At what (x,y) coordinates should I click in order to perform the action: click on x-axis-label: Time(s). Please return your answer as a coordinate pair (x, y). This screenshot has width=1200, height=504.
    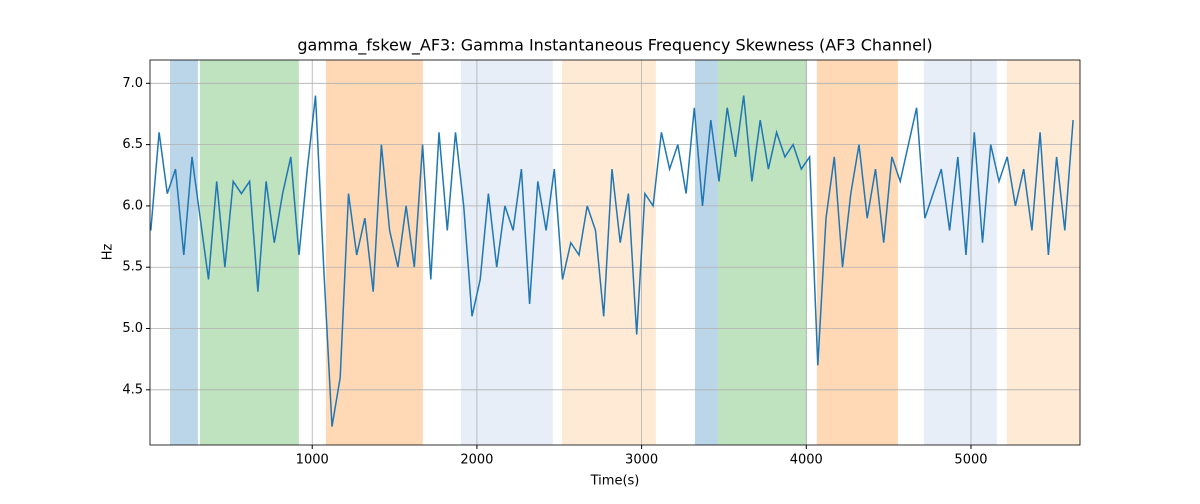
    Looking at the image, I should click on (615, 481).